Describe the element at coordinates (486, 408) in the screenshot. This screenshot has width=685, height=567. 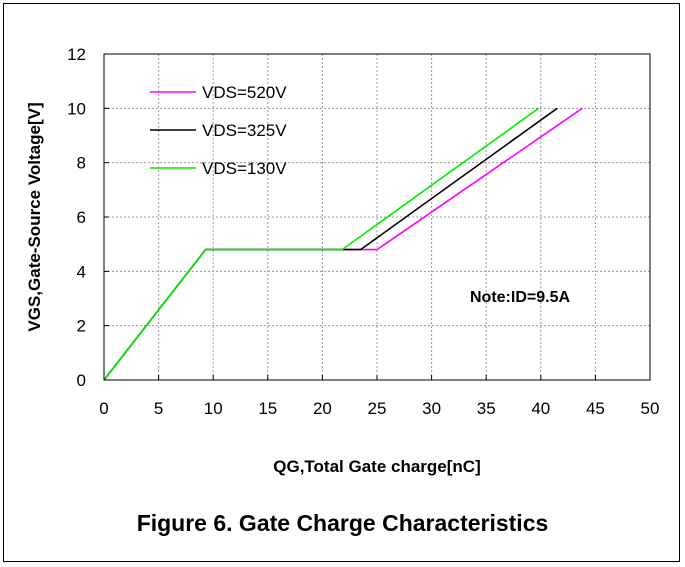
I see `x-tick-label: 35` at that location.